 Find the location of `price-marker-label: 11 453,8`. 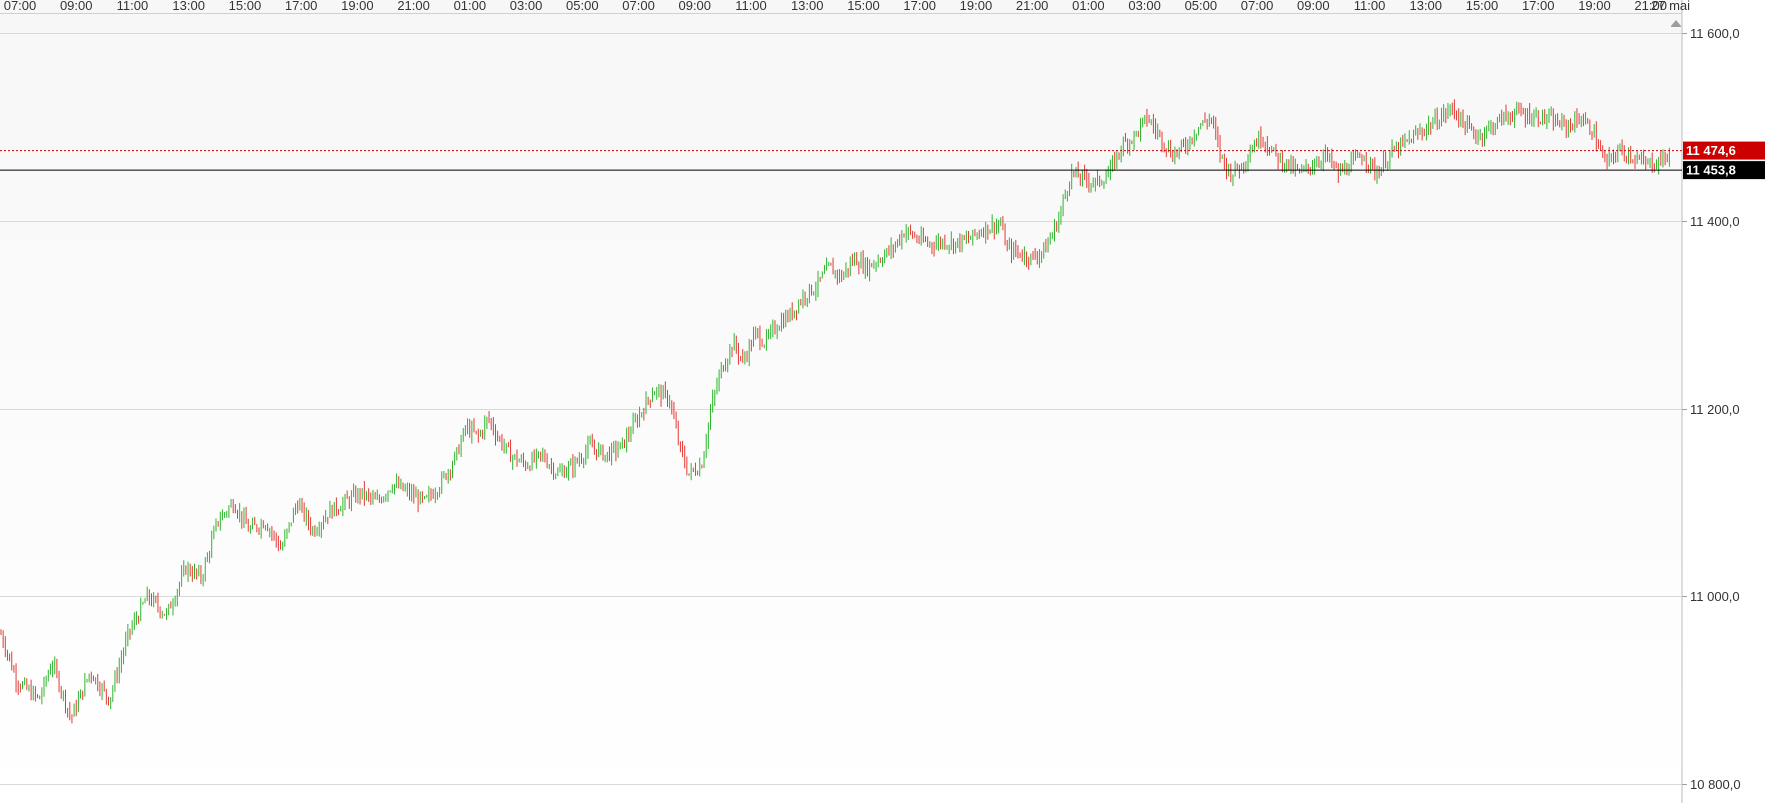

price-marker-label: 11 453,8 is located at coordinates (1711, 170).